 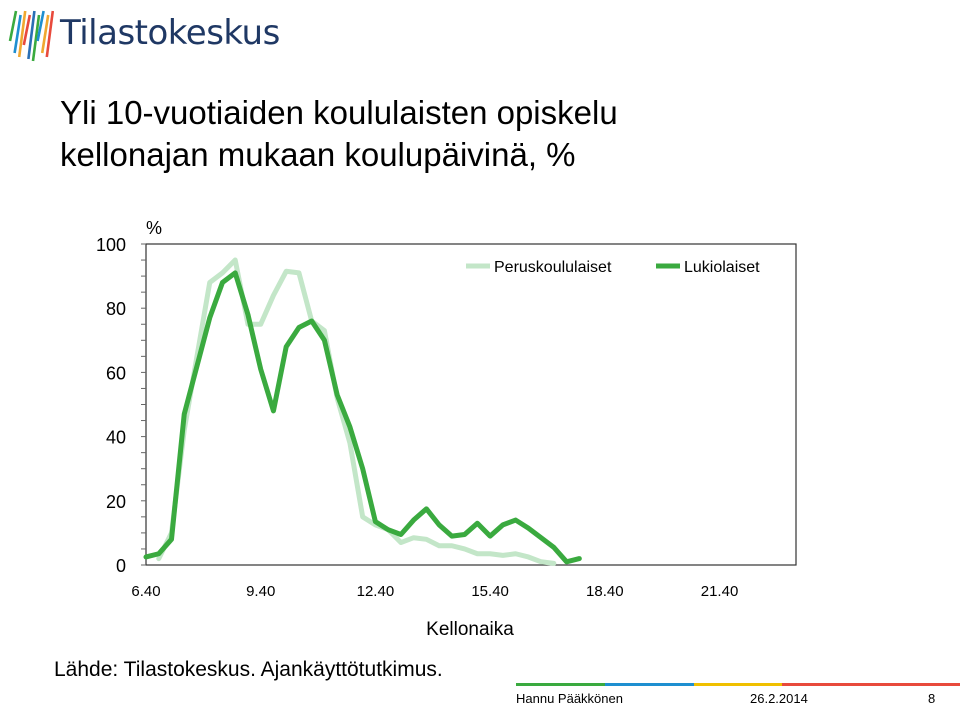 I want to click on y-tick-label: 100, so click(x=111, y=245).